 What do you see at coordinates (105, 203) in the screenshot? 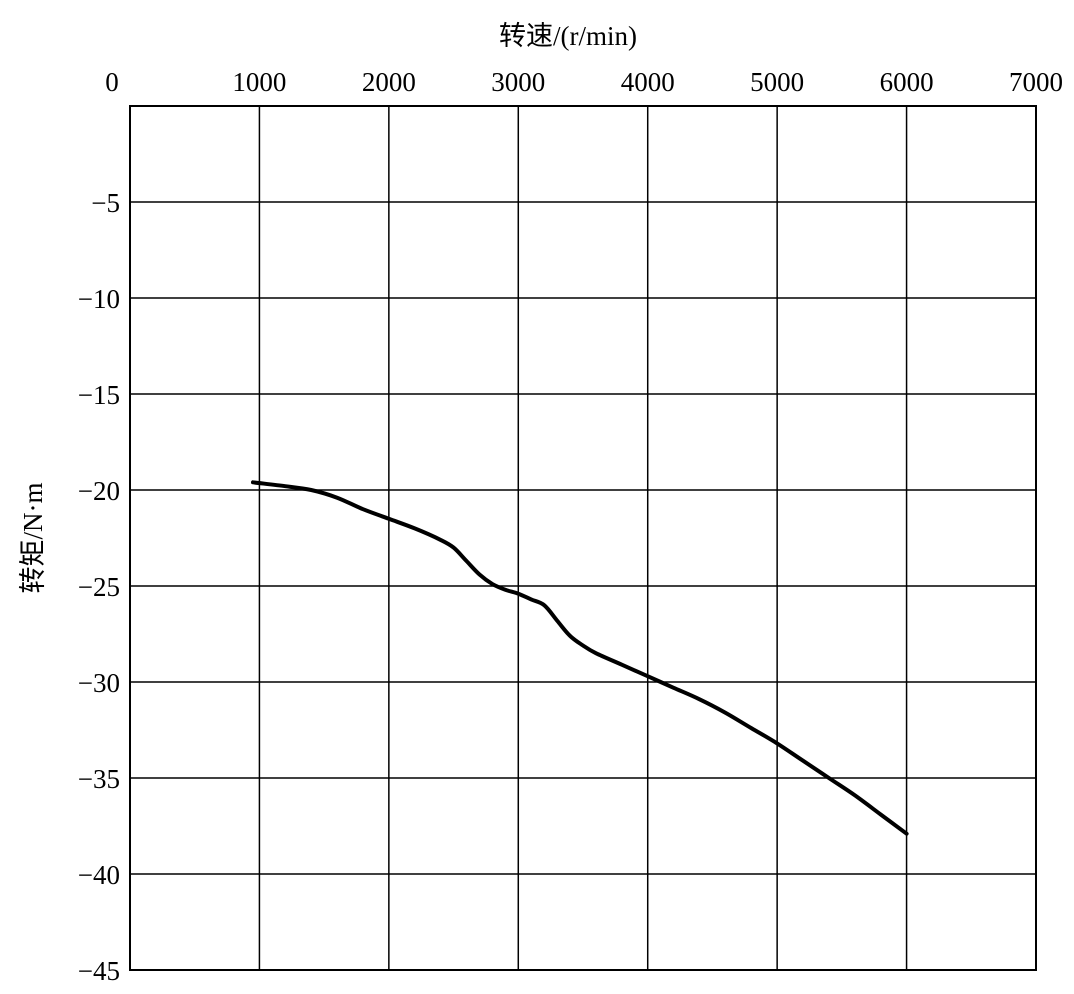
I see `y-tick-label: −5` at bounding box center [105, 203].